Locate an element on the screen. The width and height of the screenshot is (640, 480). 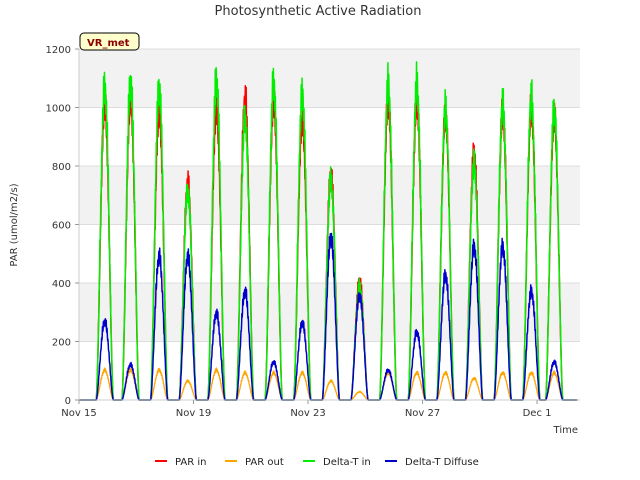
plot-band is located at coordinates (329, 78).